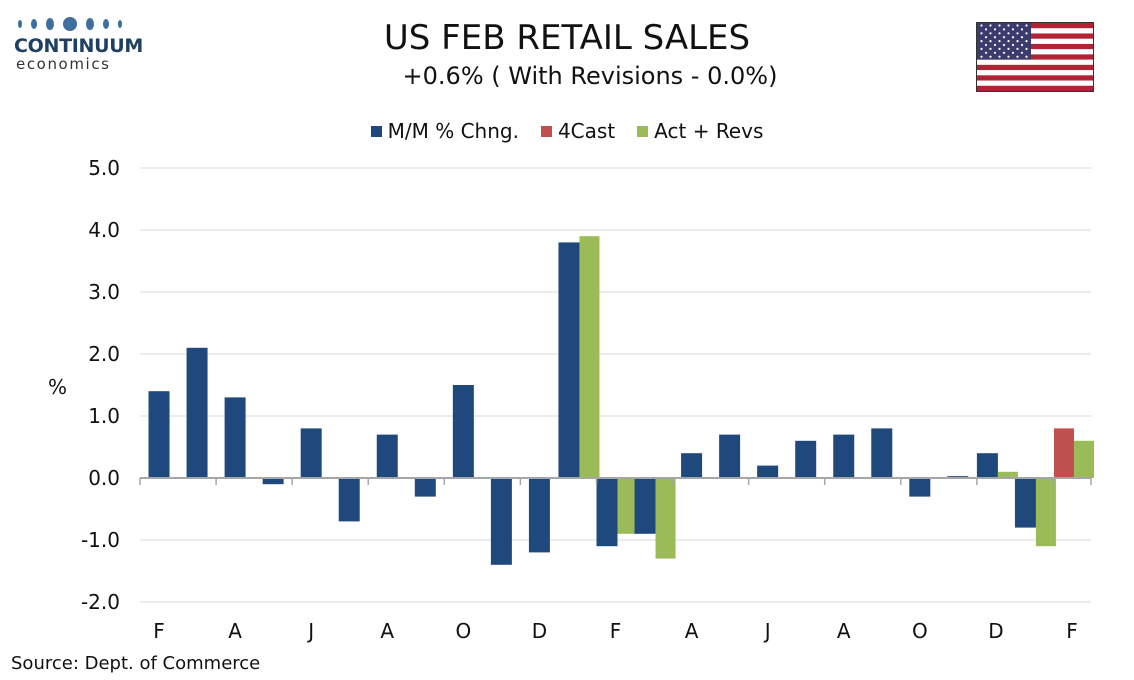 This screenshot has width=1134, height=680. I want to click on source-note: Source: Dept. of Commerce, so click(136, 663).